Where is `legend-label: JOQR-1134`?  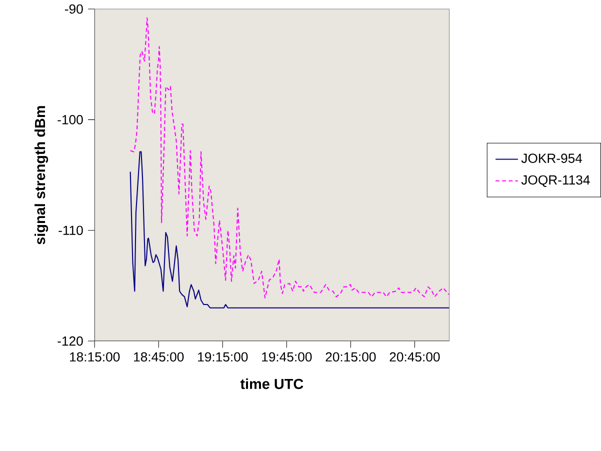
legend-label: JOQR-1134 is located at coordinates (555, 181).